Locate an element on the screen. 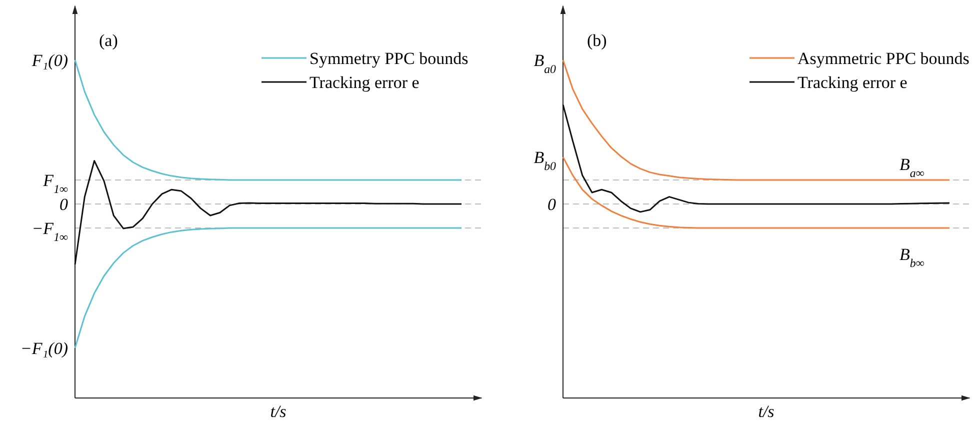 The height and width of the screenshot is (421, 975). chart-title: (a) is located at coordinates (108, 40).